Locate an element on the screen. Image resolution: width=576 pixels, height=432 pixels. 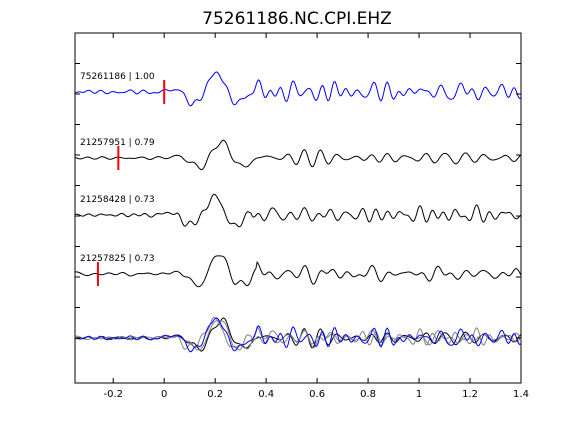
x-tick-label-5: 0.8 is located at coordinates (368, 394).